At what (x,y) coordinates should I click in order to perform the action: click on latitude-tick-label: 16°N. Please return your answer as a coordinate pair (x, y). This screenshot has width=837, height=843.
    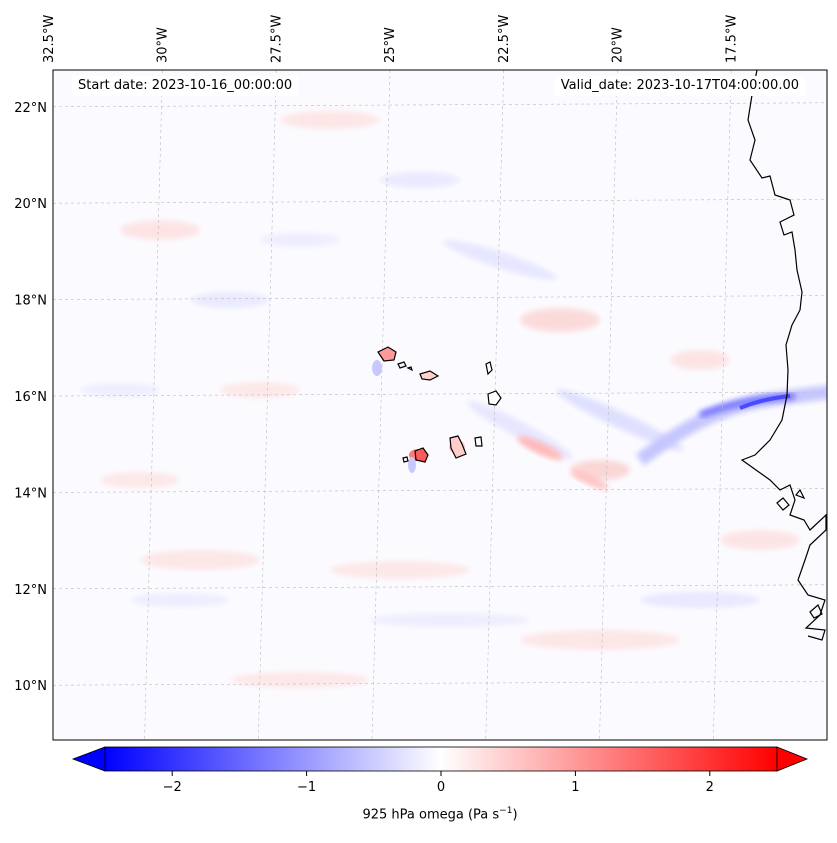
    Looking at the image, I should click on (30, 397).